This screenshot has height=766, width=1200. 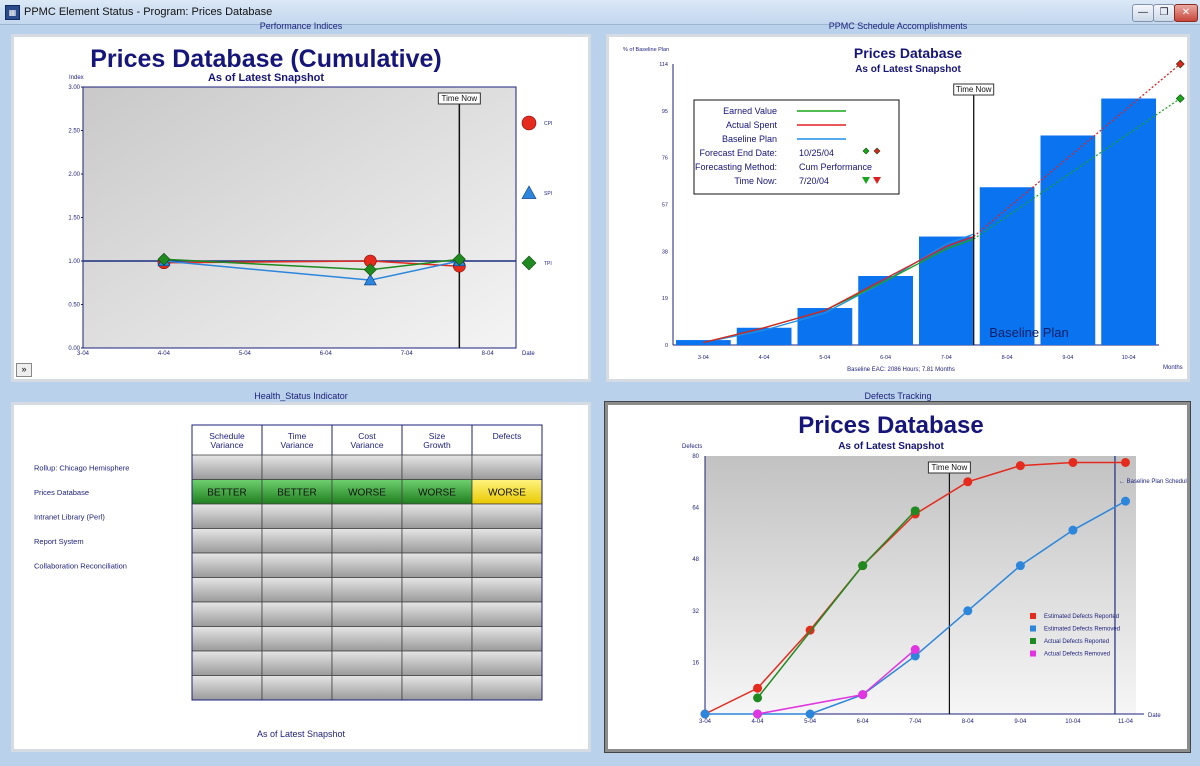 What do you see at coordinates (1126, 722) in the screenshot?
I see `x-tick-label: 11-04` at bounding box center [1126, 722].